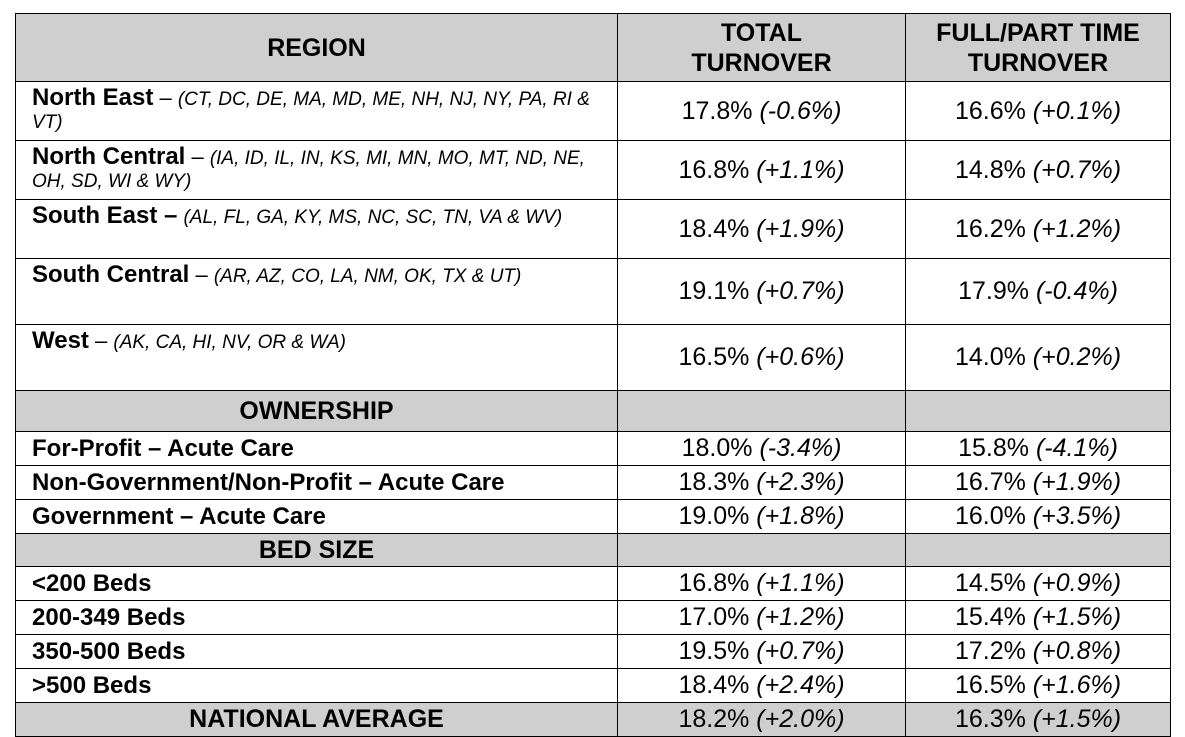 Image resolution: width=1185 pixels, height=737 pixels. Describe the element at coordinates (761, 583) in the screenshot. I see `total-turnover-cell: 16.8% (+1.1%)` at that location.